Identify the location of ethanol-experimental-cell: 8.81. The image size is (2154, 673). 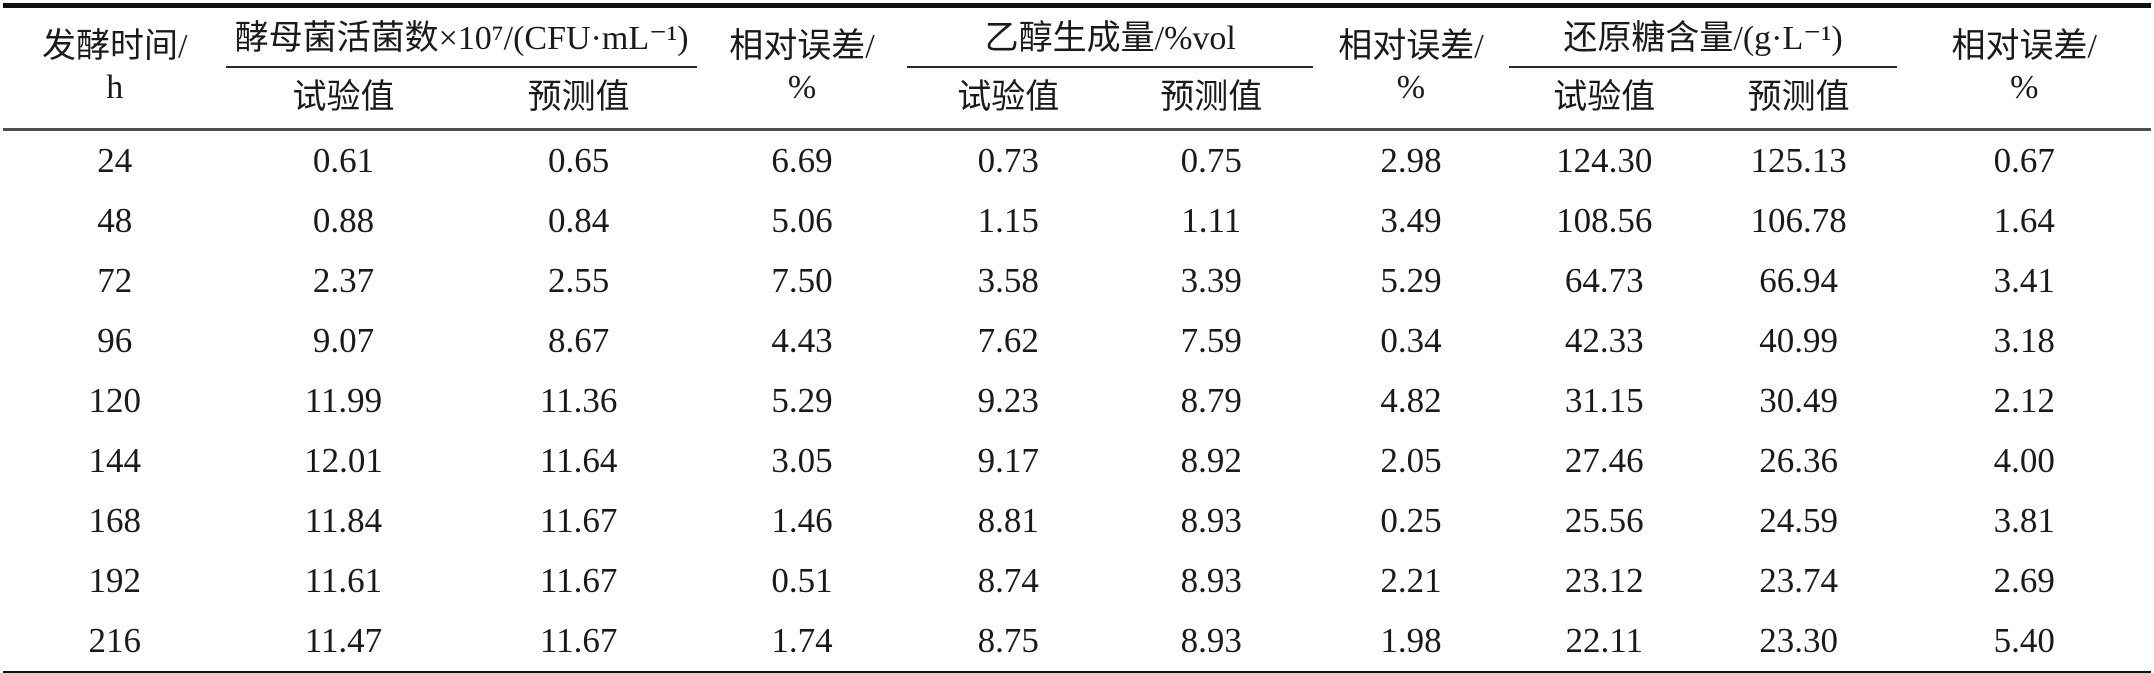
(1008, 520).